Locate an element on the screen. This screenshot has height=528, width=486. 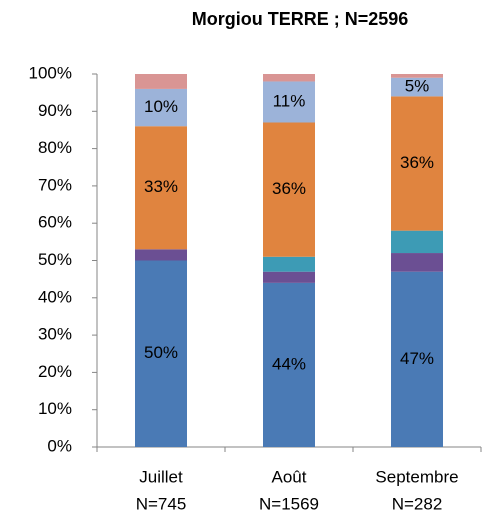
y-tick-label: 30% is located at coordinates (55, 334).